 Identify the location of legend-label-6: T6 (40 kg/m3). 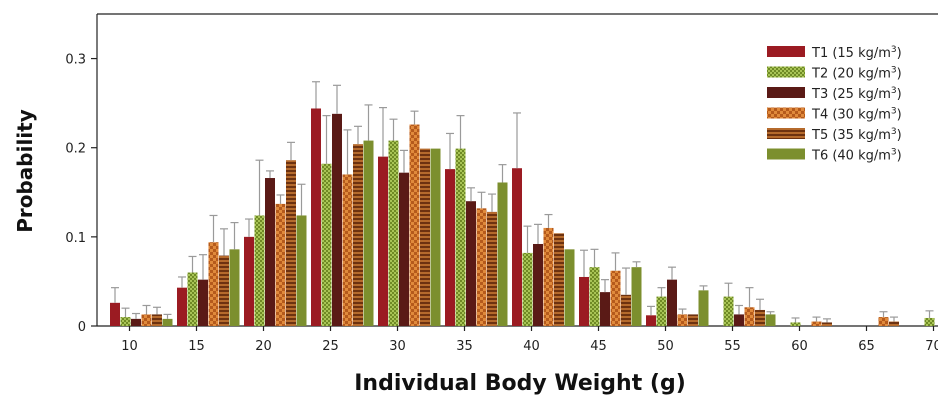
(856, 156).